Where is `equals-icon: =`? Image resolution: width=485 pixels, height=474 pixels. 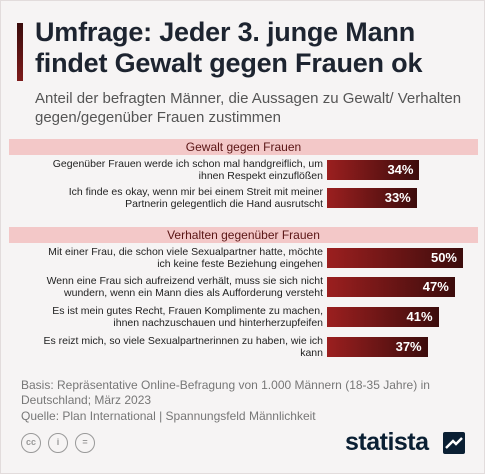 equals-icon: = is located at coordinates (85, 443).